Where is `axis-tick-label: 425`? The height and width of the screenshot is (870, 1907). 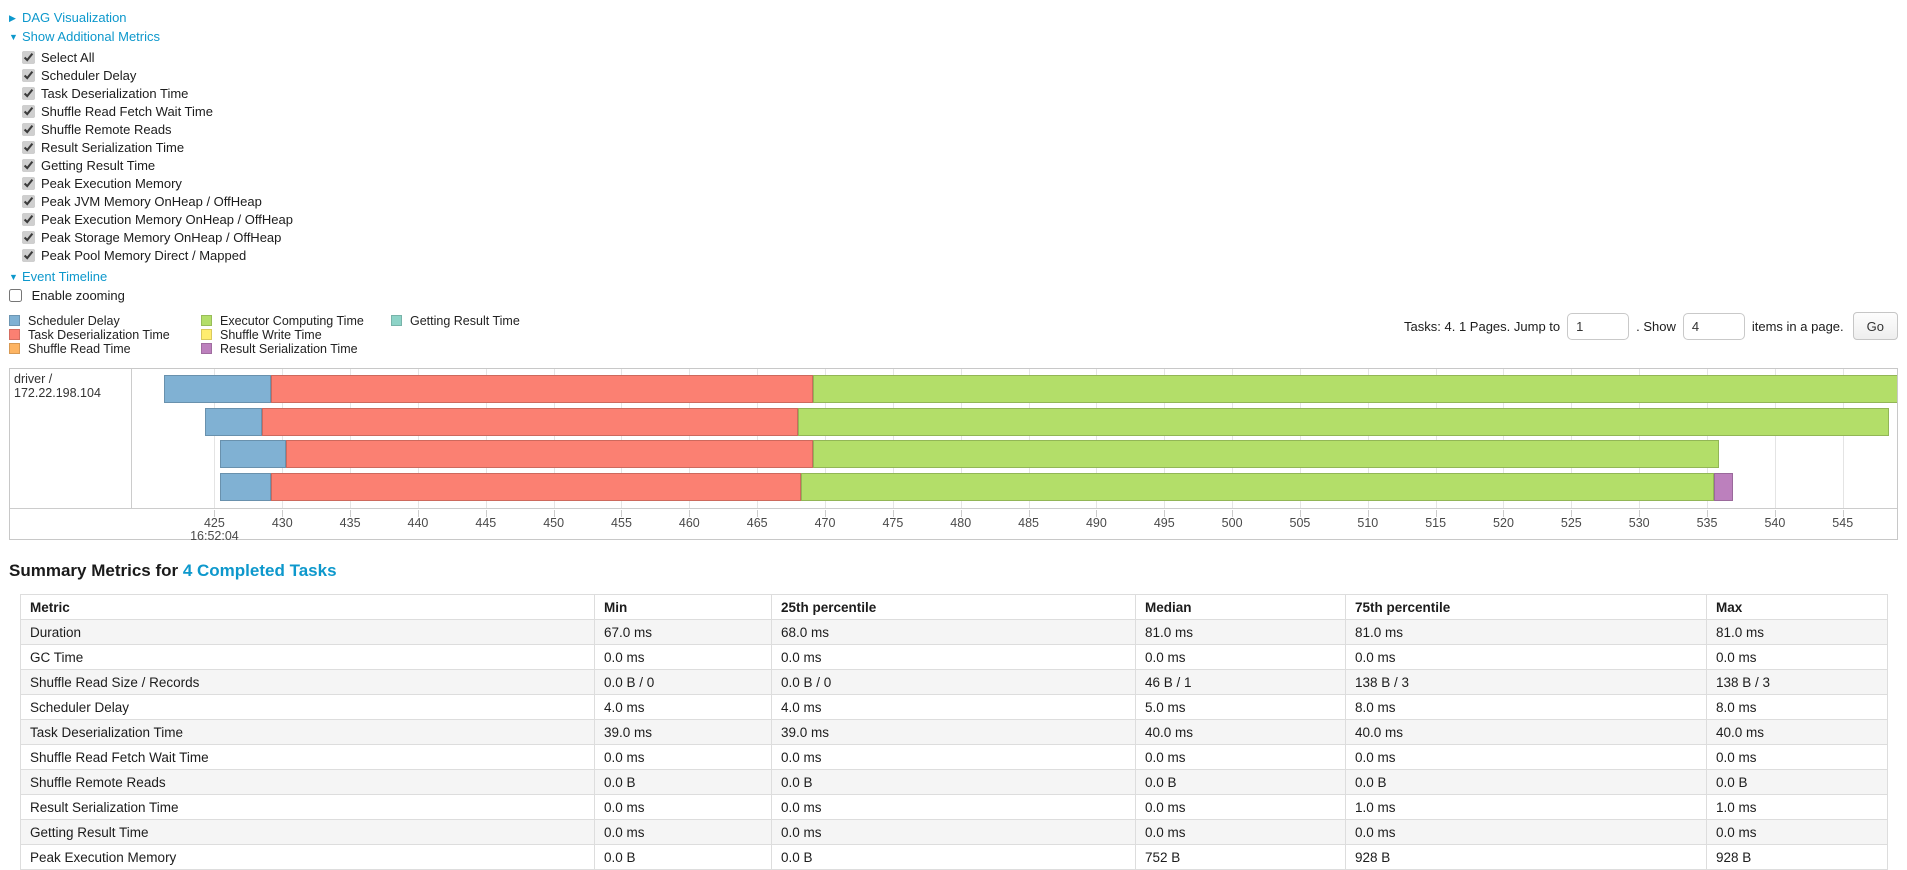
axis-tick-label: 425 is located at coordinates (214, 523).